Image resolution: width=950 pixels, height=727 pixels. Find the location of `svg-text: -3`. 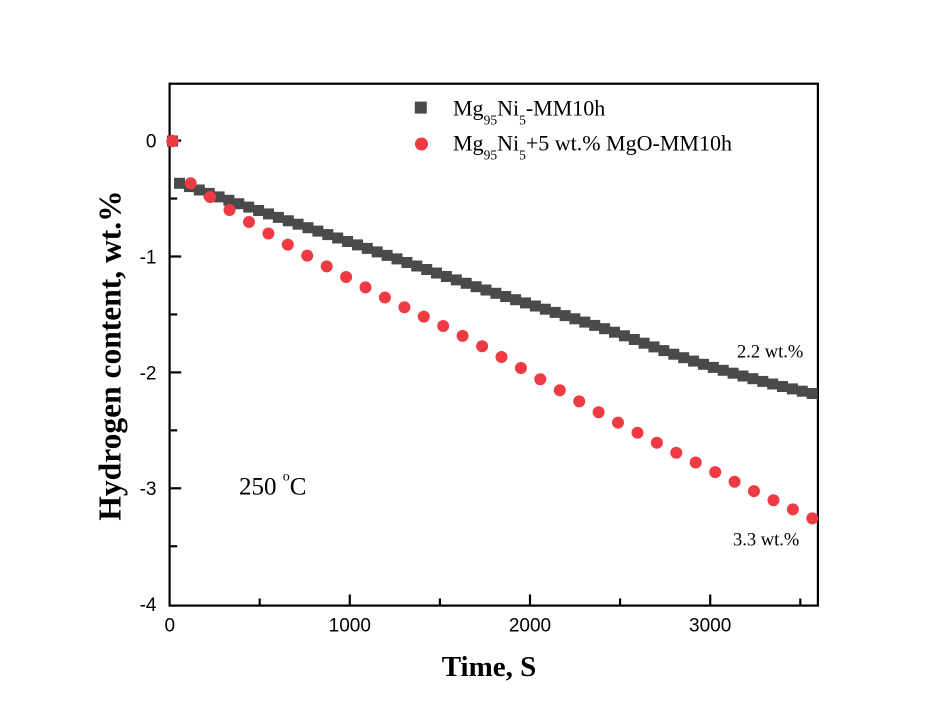

svg-text: -3 is located at coordinates (148, 489).